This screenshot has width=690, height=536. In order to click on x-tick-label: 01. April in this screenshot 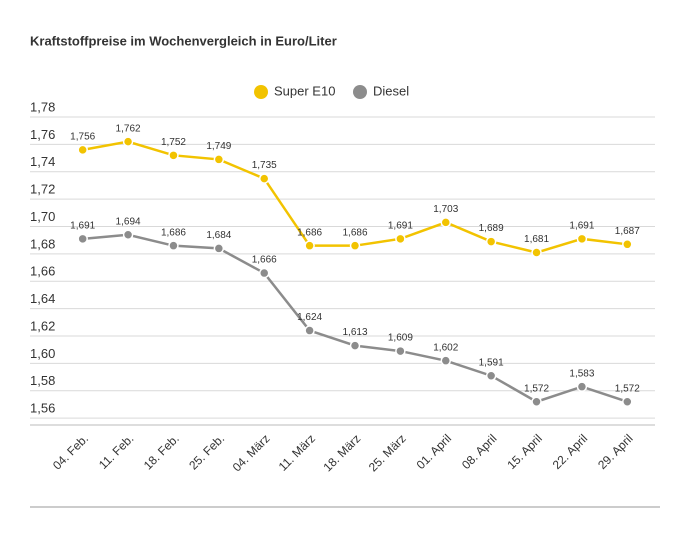, I will do `click(434, 451)`.